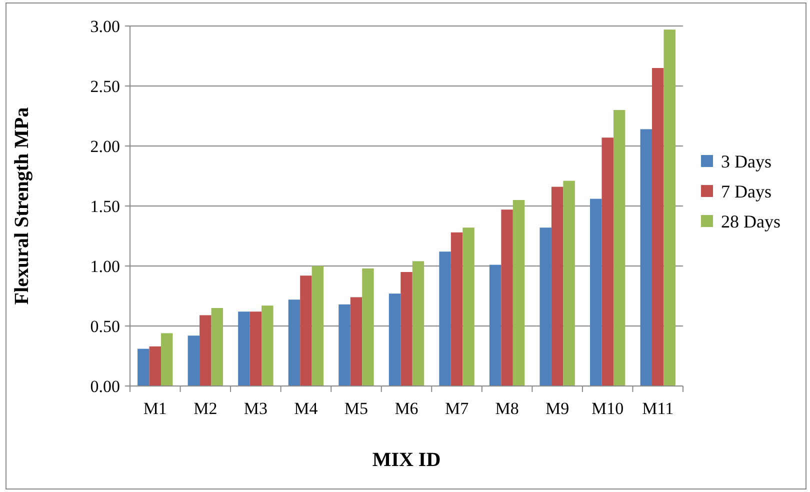 The image size is (810, 492). What do you see at coordinates (105, 326) in the screenshot?
I see `y-tick-label: 0.50` at bounding box center [105, 326].